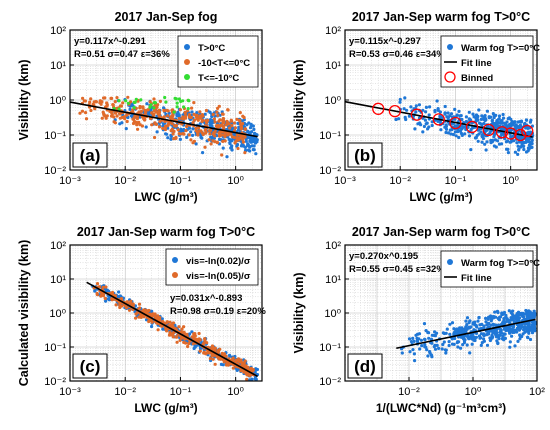 This screenshot has height=430, width=550. I want to click on fit-annotation: y=0.031x^-0.893 R=0.98 σ=0.19 ε=20%, so click(218, 305).